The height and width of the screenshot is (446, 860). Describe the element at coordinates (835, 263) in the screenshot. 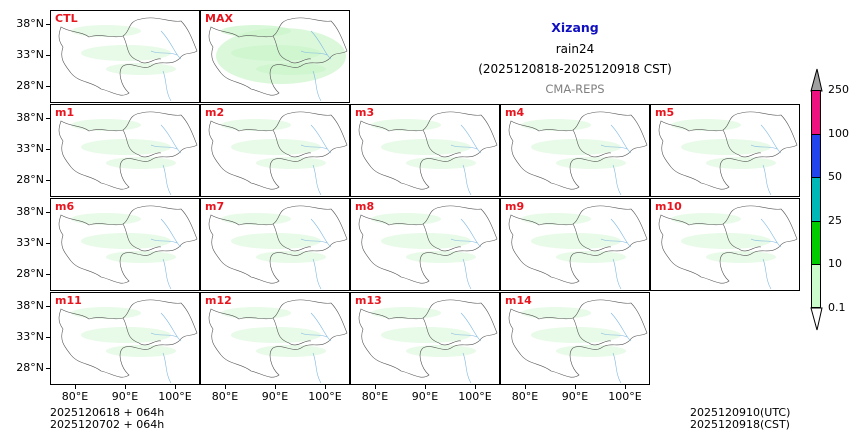

I see `colorbar-label: 10` at that location.